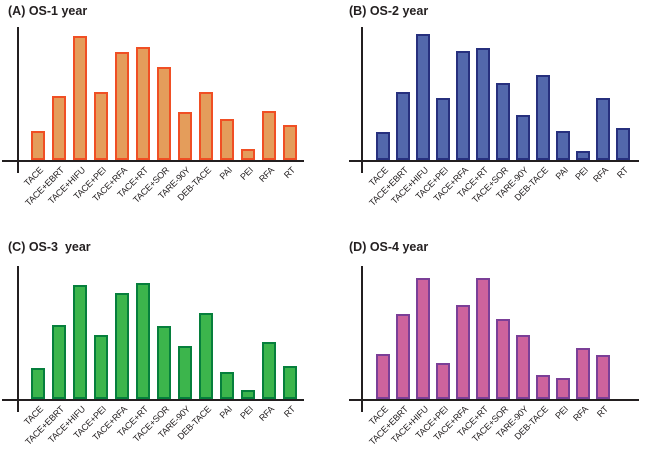  I want to click on panel-title-os-1-year: (A) OS-1 year, so click(48, 11).